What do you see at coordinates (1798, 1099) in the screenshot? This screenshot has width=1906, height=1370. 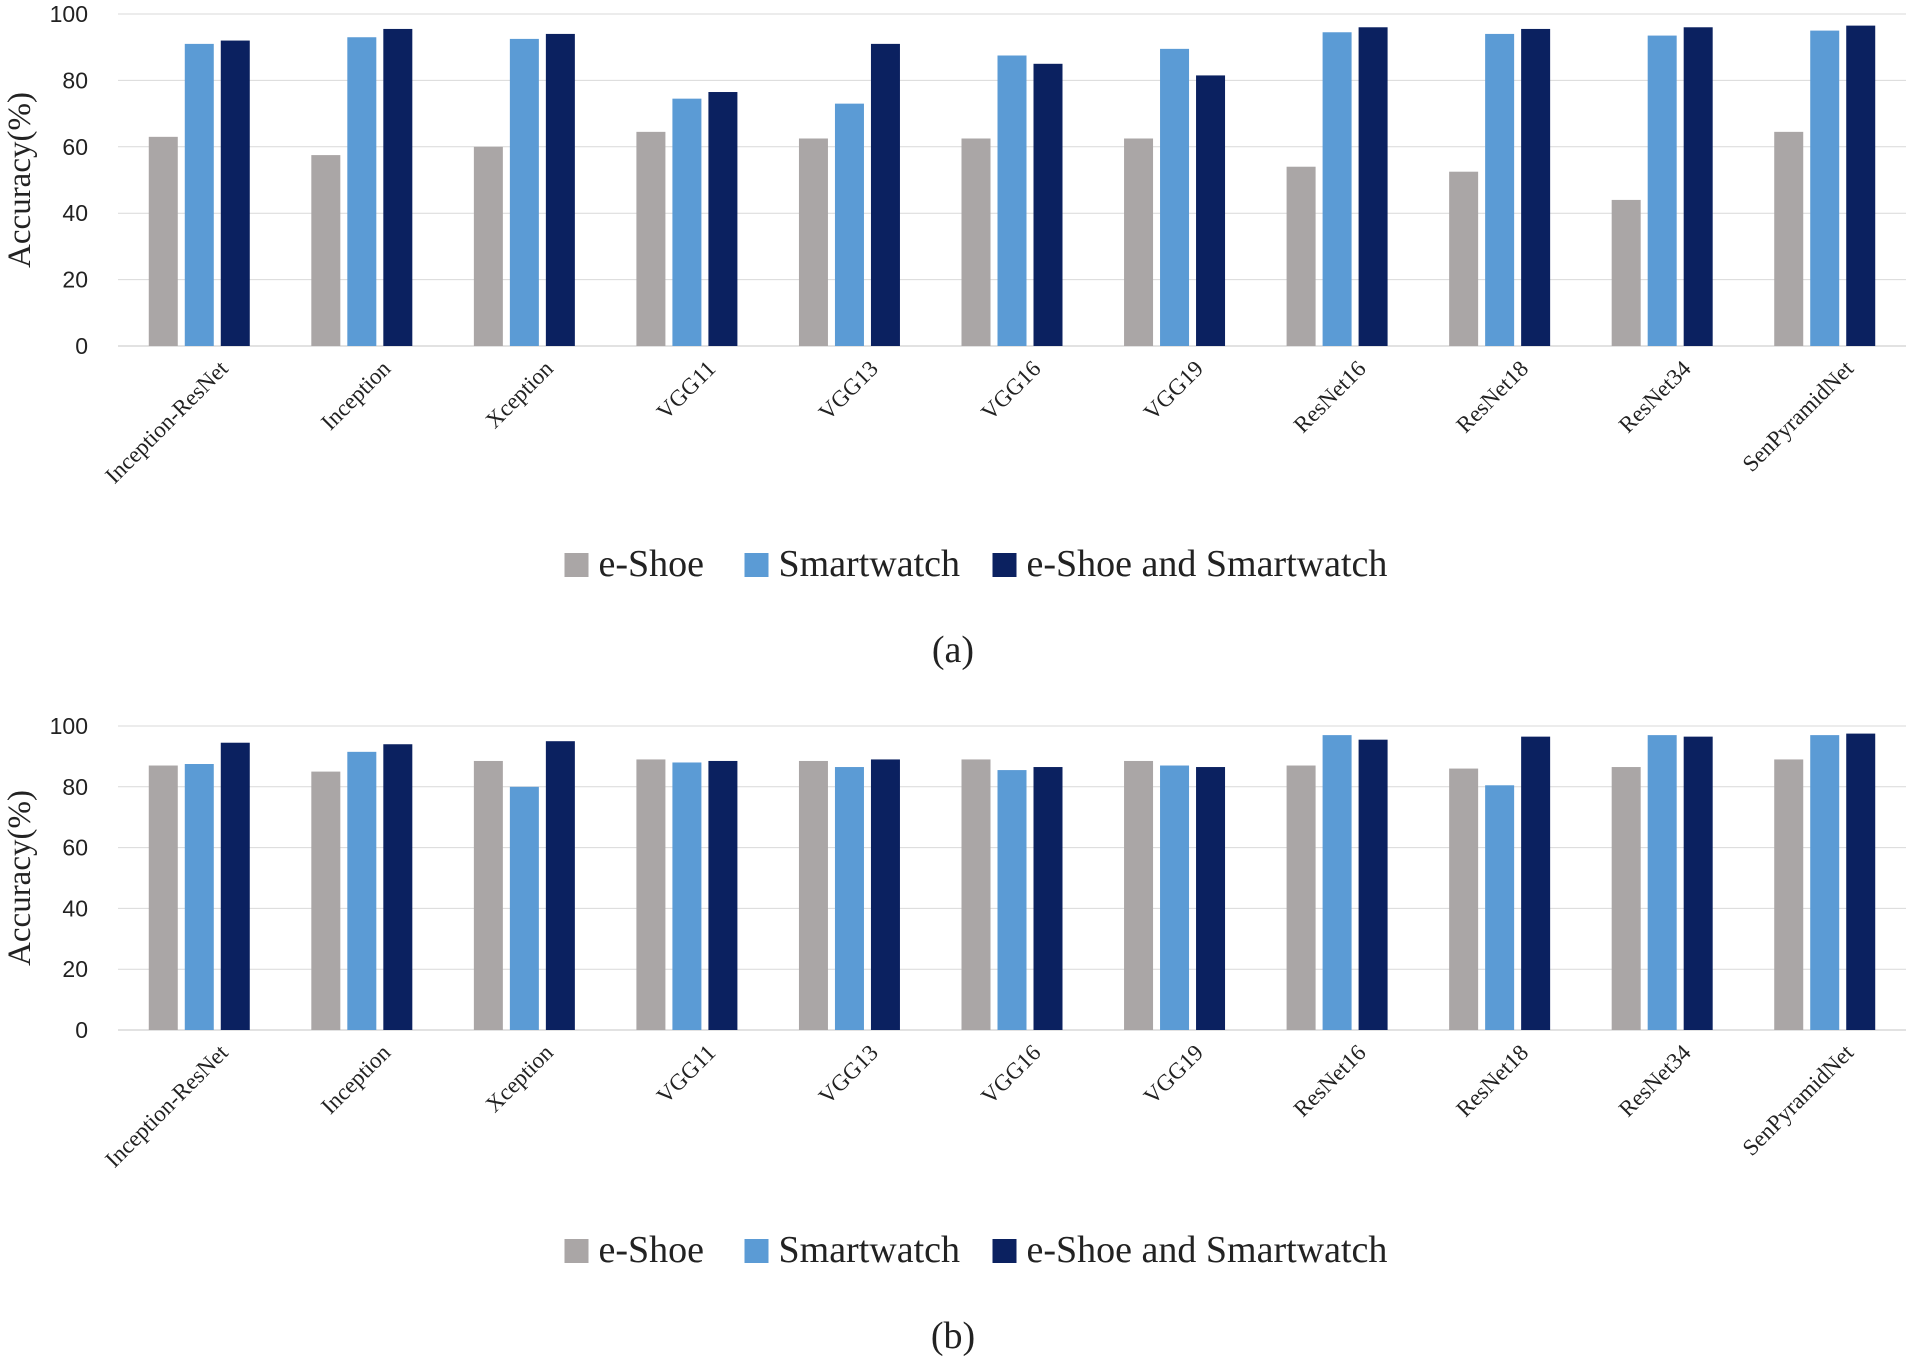 I see `x-tick-label: SenPyramidNet` at bounding box center [1798, 1099].